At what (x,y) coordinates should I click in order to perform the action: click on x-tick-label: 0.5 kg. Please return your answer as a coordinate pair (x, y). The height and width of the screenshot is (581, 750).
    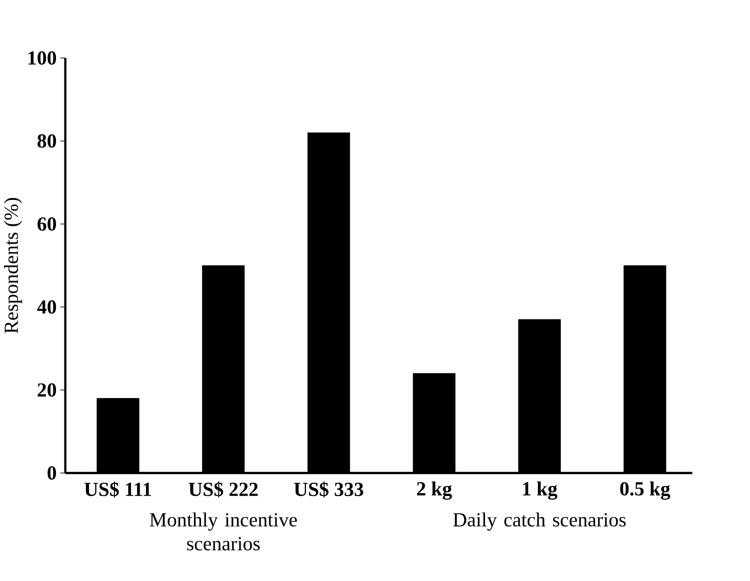
    Looking at the image, I should click on (645, 491).